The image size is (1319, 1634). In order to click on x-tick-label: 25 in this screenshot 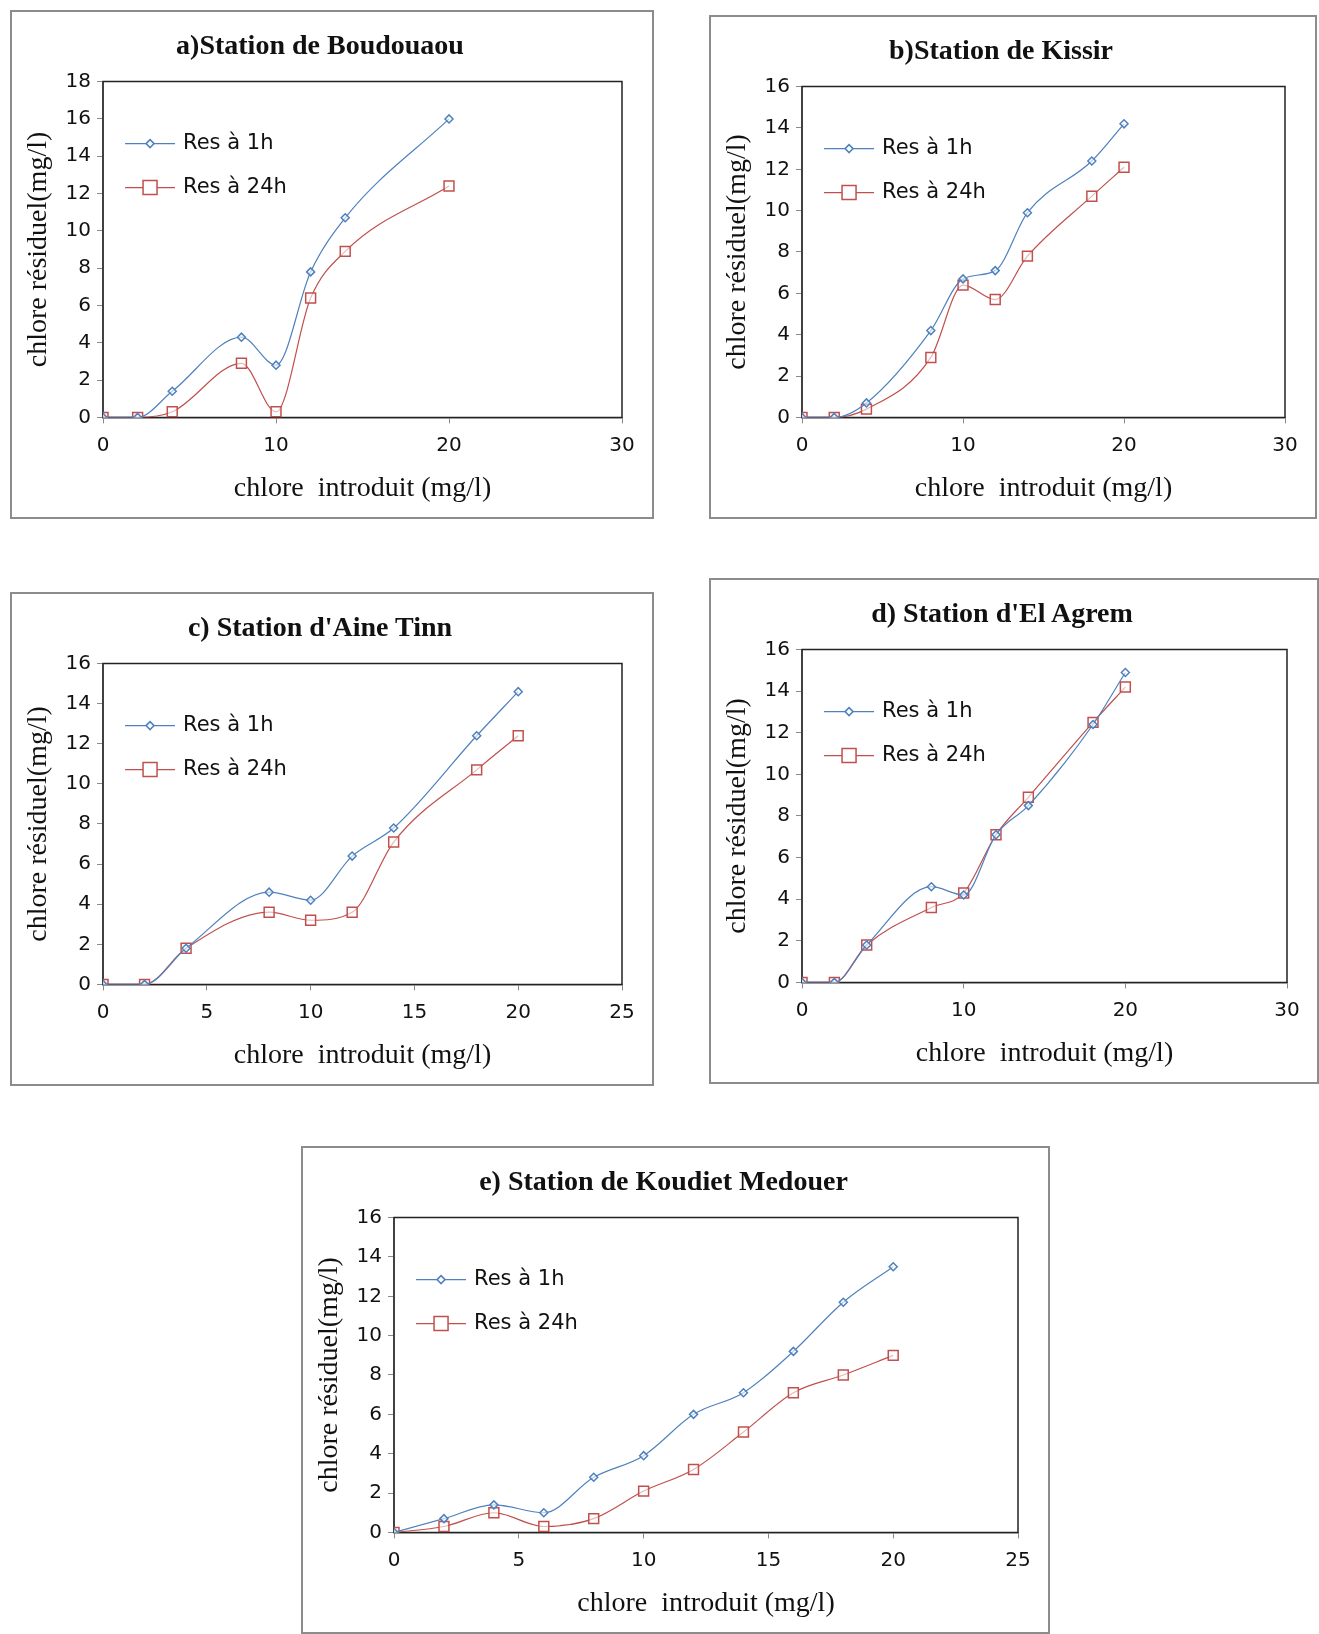, I will do `click(1018, 1558)`.